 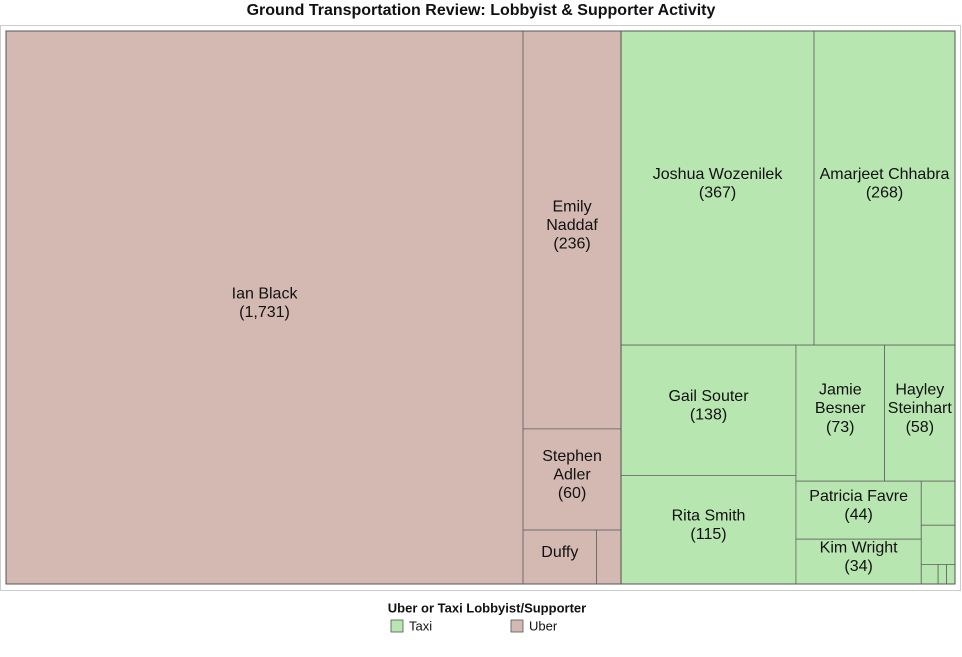 I want to click on cell-value-label: (138), so click(x=708, y=415).